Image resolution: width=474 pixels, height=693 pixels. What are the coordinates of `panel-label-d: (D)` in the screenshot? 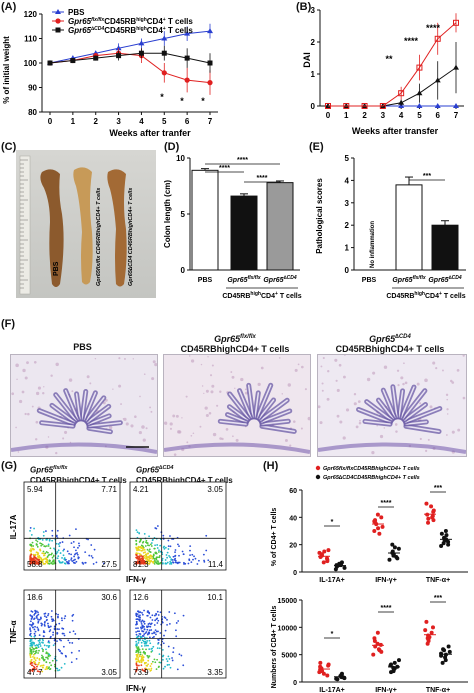 It's located at (172, 147).